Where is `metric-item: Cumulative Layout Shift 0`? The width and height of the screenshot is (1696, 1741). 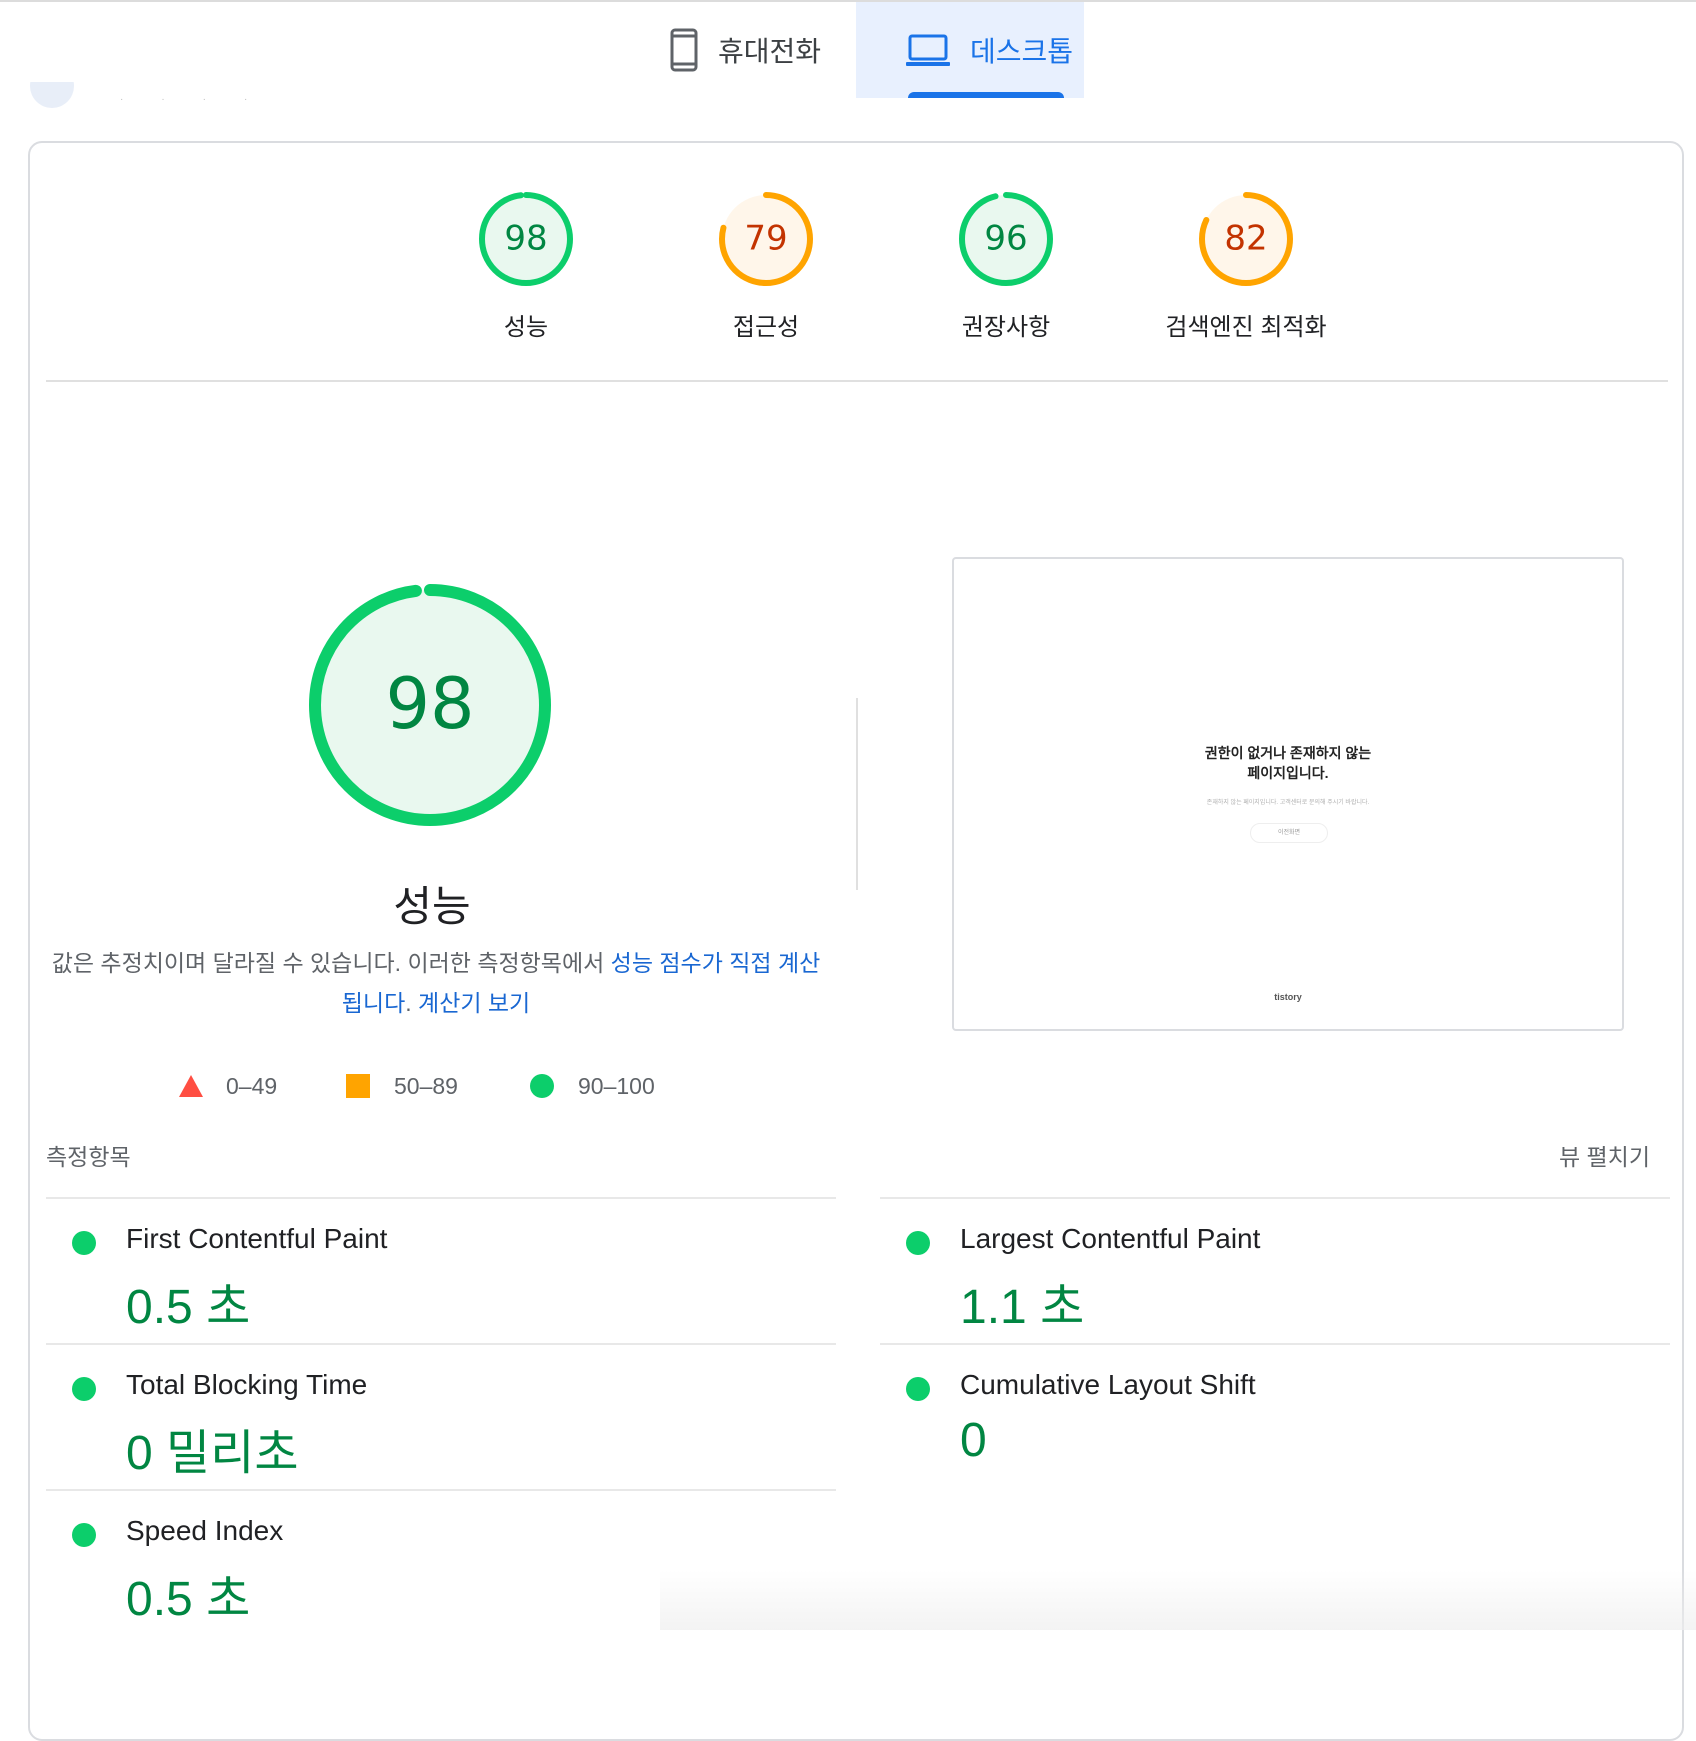
metric-item: Cumulative Layout Shift 0 is located at coordinates (1275, 1416).